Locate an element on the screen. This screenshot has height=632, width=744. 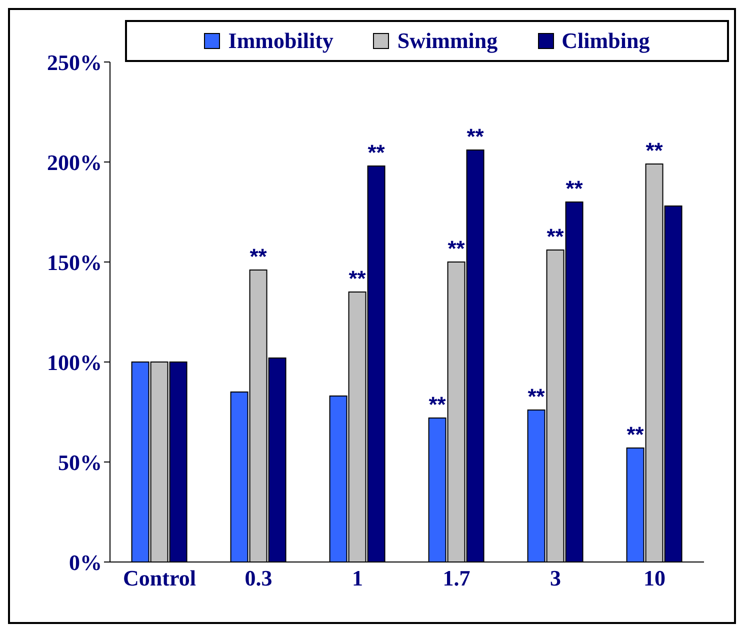
x-tick-label: 1.7 is located at coordinates (456, 578).